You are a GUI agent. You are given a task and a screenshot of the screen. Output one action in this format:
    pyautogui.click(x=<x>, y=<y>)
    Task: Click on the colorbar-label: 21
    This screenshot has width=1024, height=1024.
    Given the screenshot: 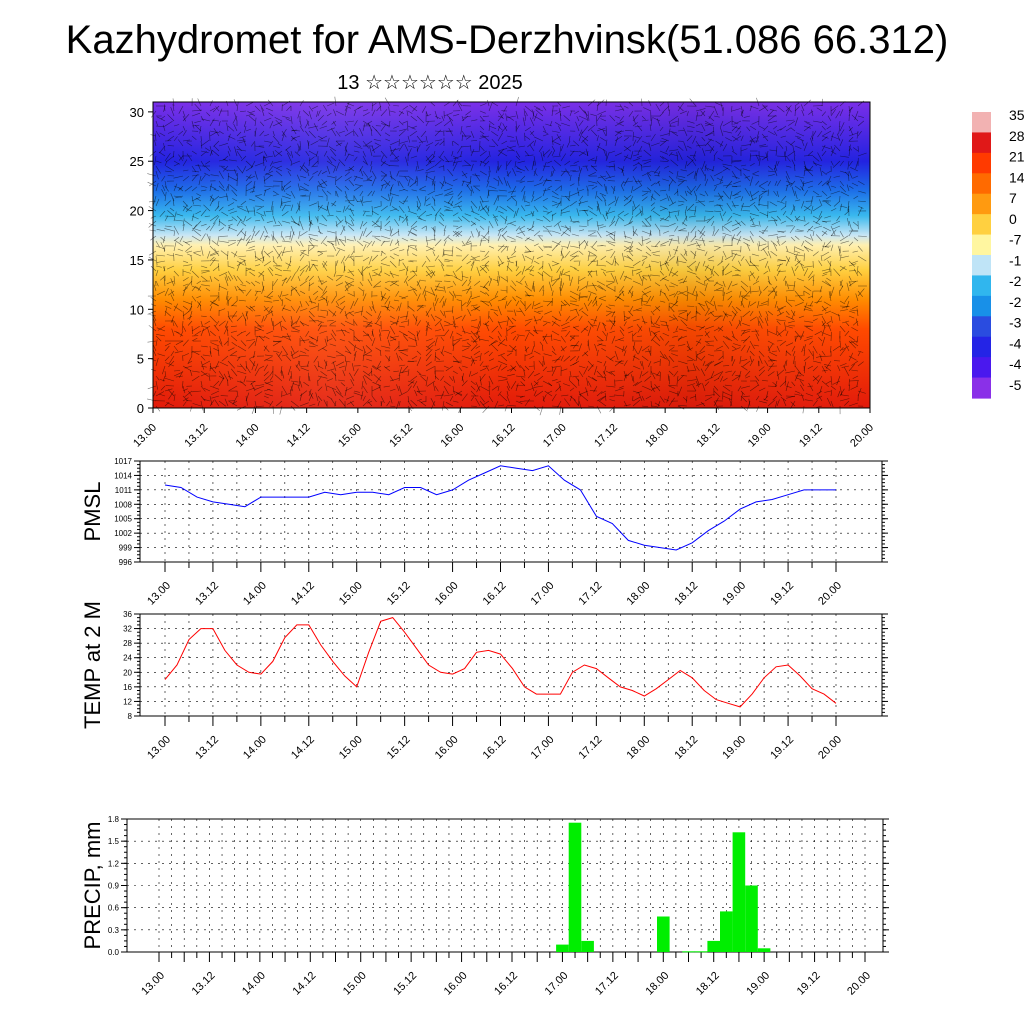 What is the action you would take?
    pyautogui.click(x=1016, y=157)
    